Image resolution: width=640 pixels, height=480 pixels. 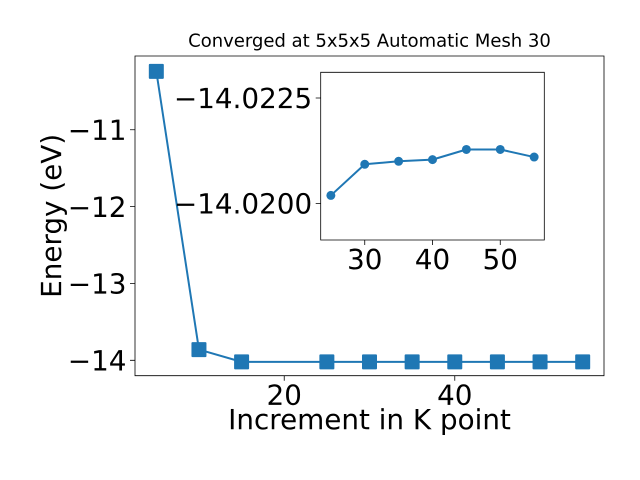 I want to click on x-tick-label: 30, so click(x=365, y=259).